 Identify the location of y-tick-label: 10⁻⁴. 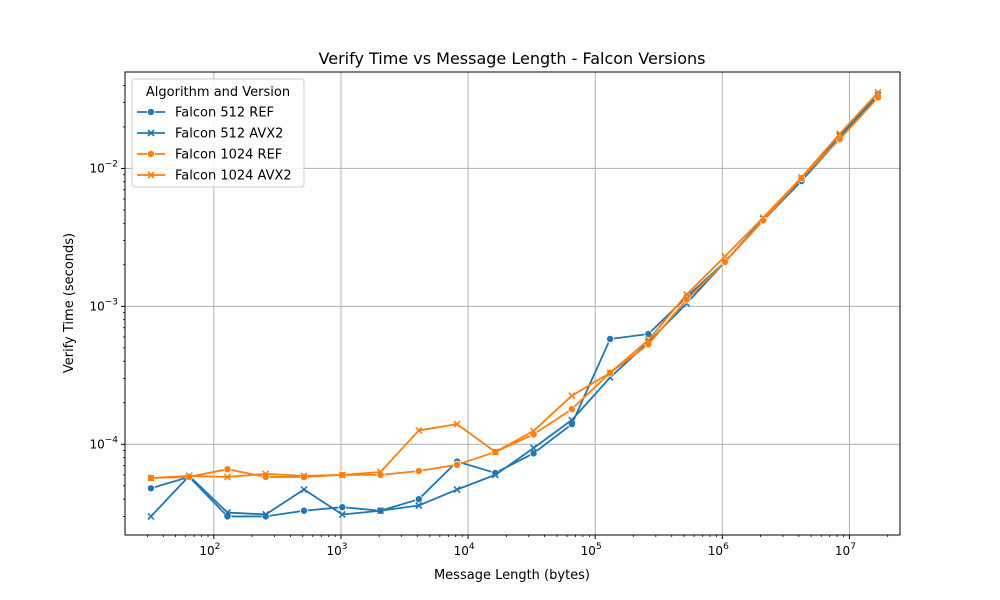
(103, 443).